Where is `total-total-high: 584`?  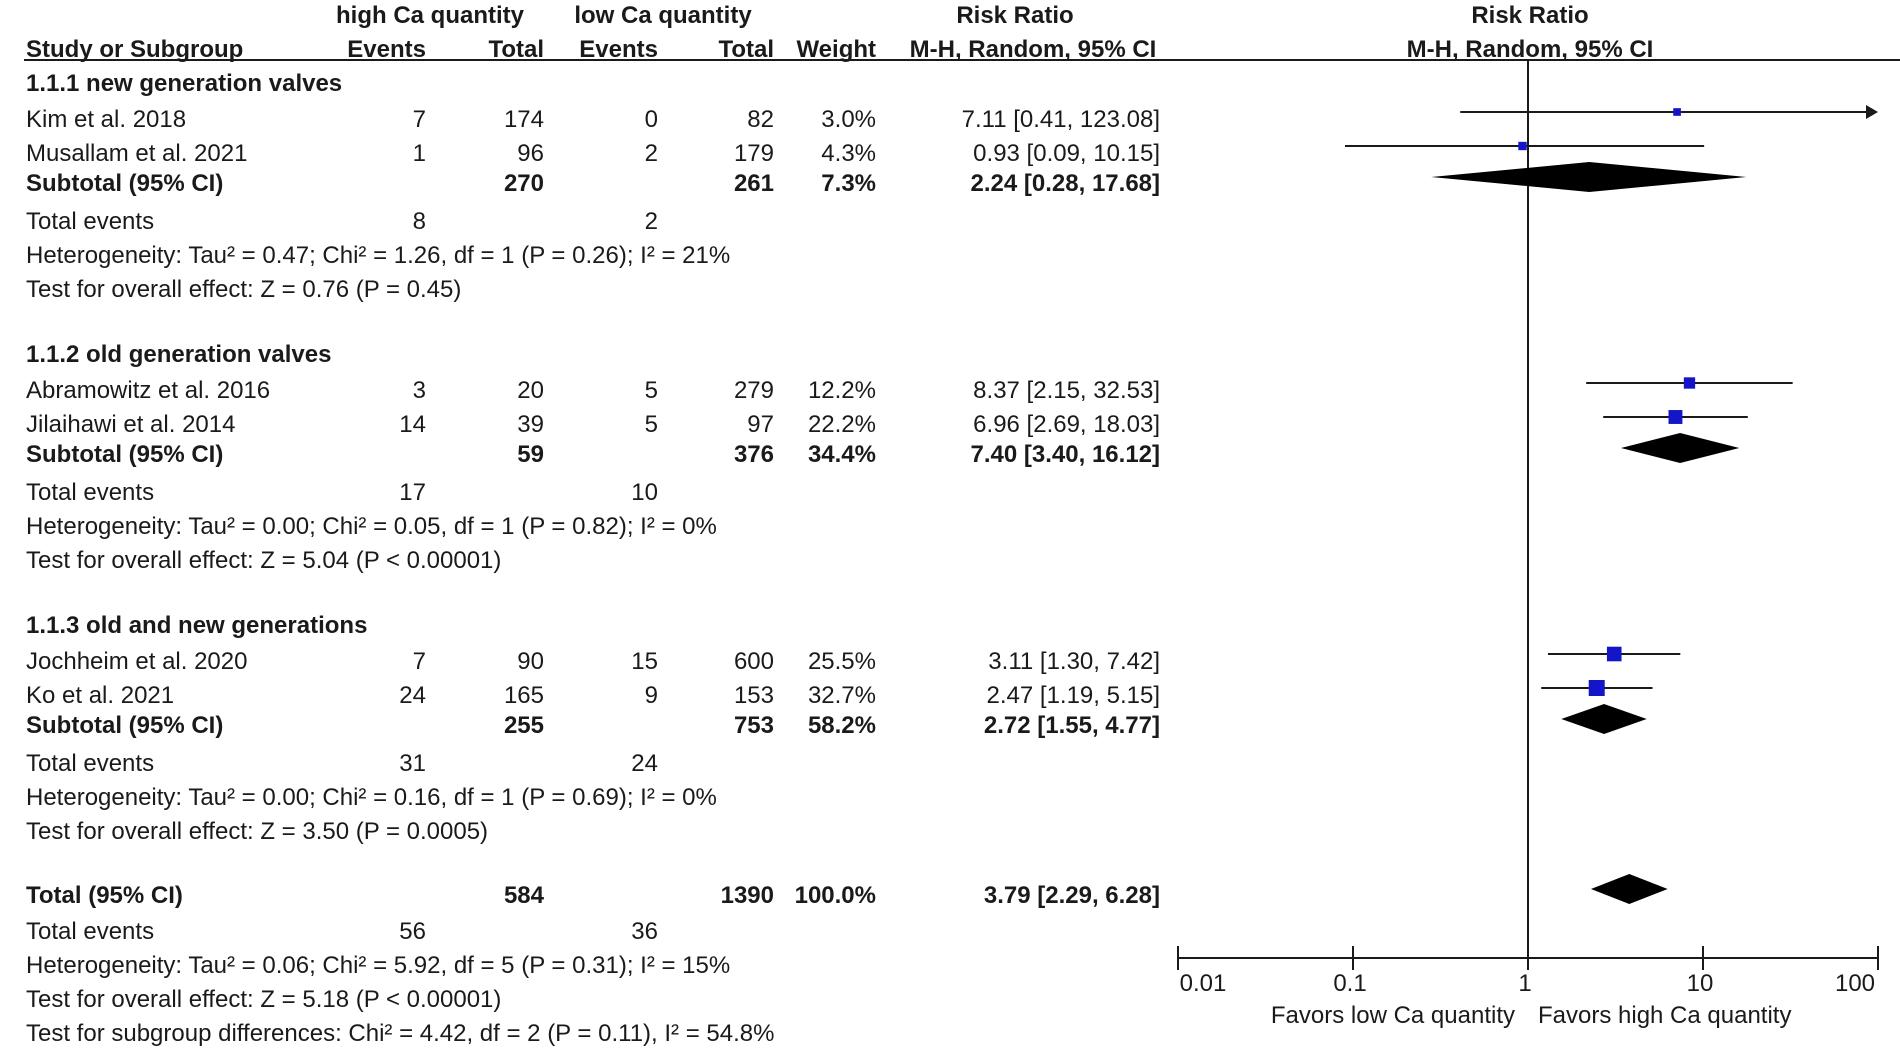
total-total-high: 584 is located at coordinates (523, 895).